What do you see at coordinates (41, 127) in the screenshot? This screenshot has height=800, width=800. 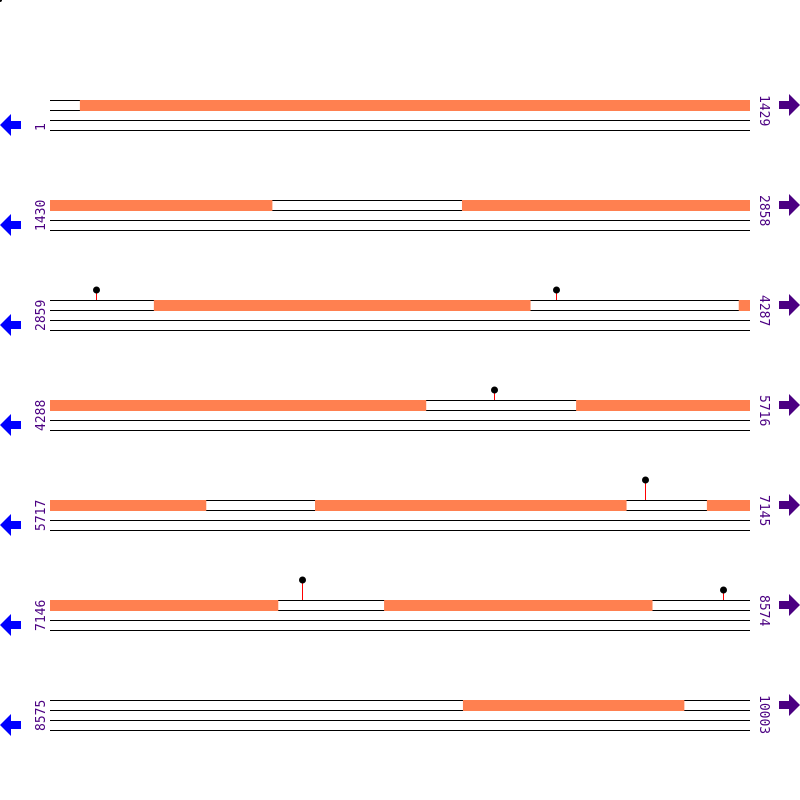 I see `row-start-label: 1` at bounding box center [41, 127].